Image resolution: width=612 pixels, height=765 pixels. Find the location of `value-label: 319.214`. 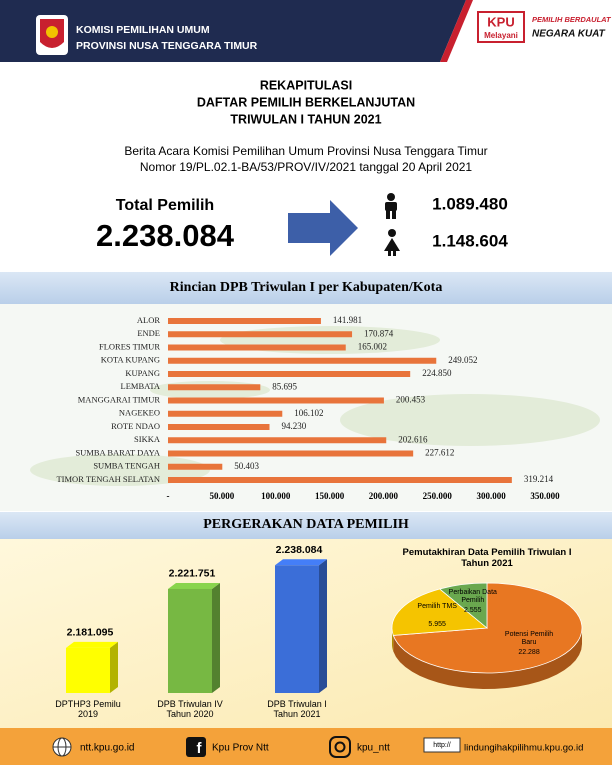

value-label: 319.214 is located at coordinates (539, 479).